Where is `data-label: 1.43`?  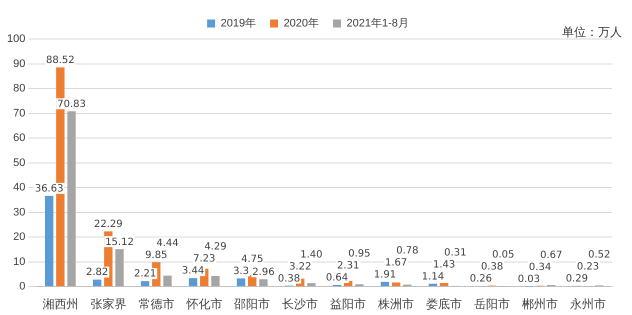
data-label: 1.43 is located at coordinates (444, 264).